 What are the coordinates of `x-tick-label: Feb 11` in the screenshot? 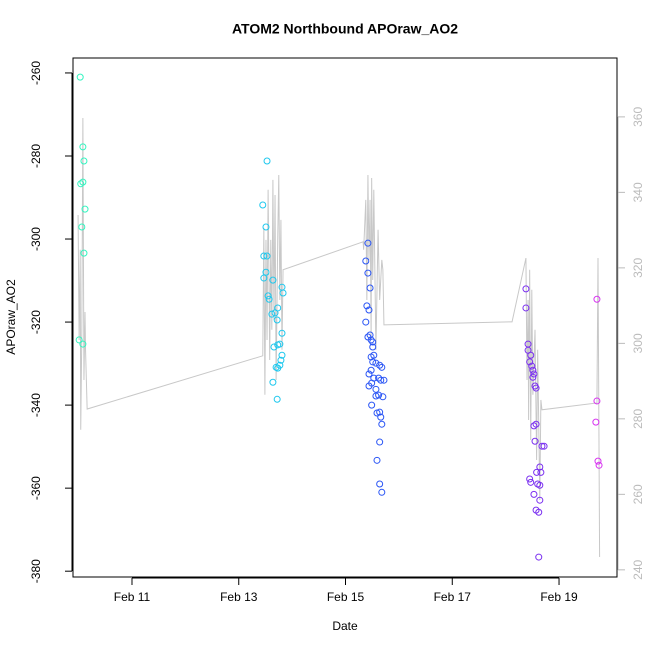 It's located at (132, 597).